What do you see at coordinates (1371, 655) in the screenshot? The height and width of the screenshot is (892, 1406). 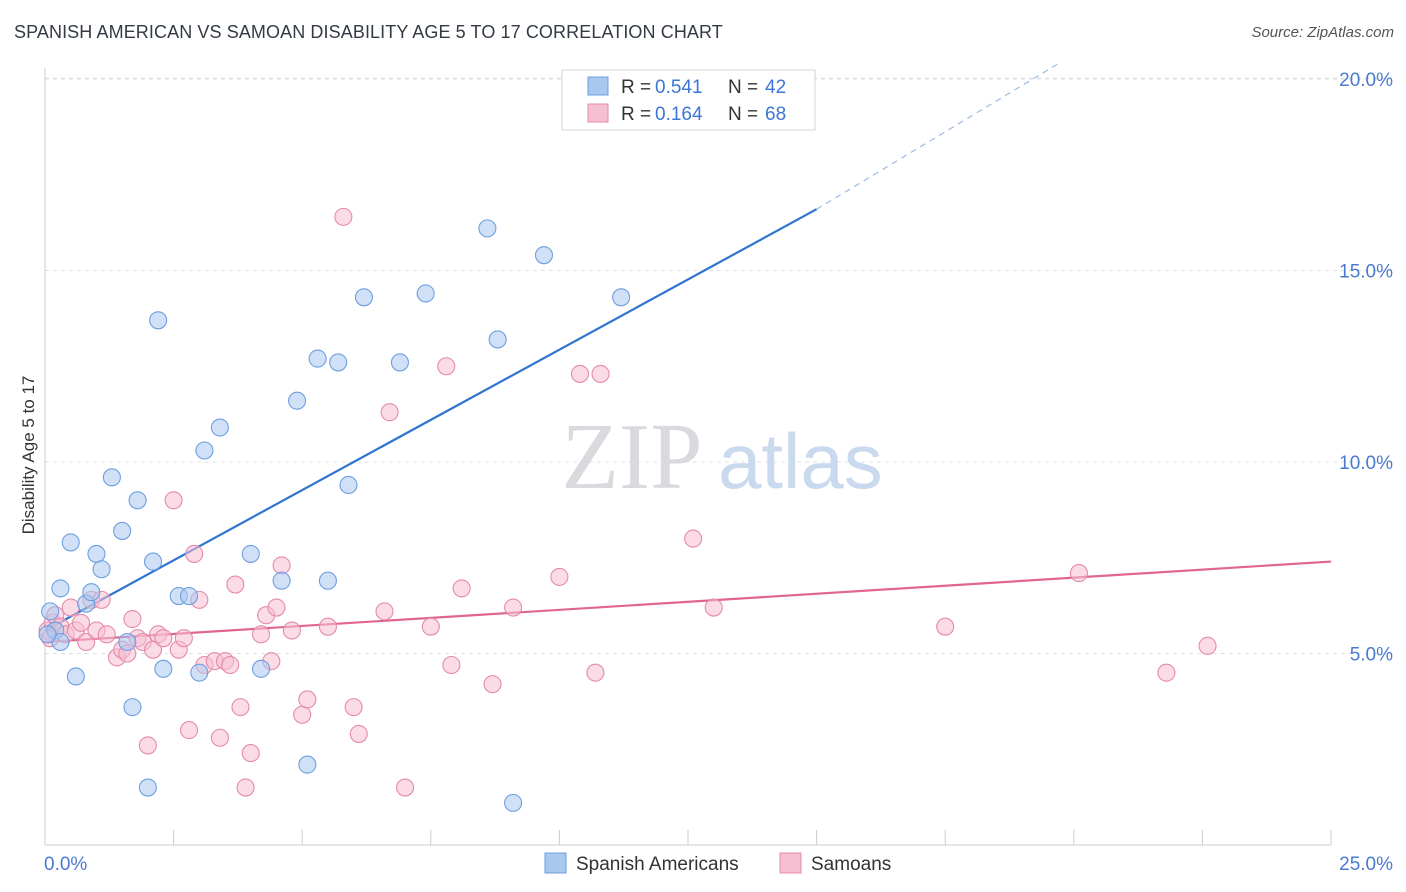 I see `y-tick-label: 5.0%` at bounding box center [1371, 655].